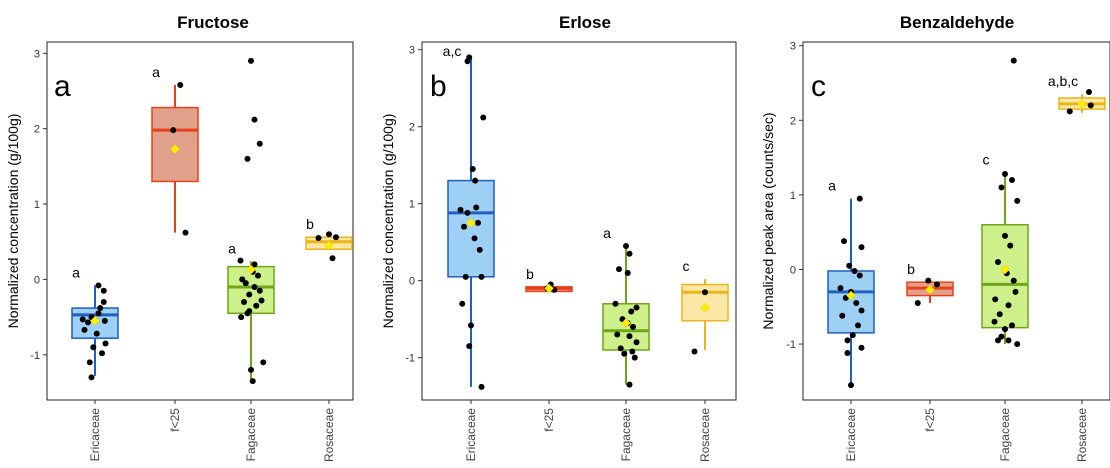  What do you see at coordinates (329, 239) in the screenshot?
I see `box-rosaceae: b` at bounding box center [329, 239].